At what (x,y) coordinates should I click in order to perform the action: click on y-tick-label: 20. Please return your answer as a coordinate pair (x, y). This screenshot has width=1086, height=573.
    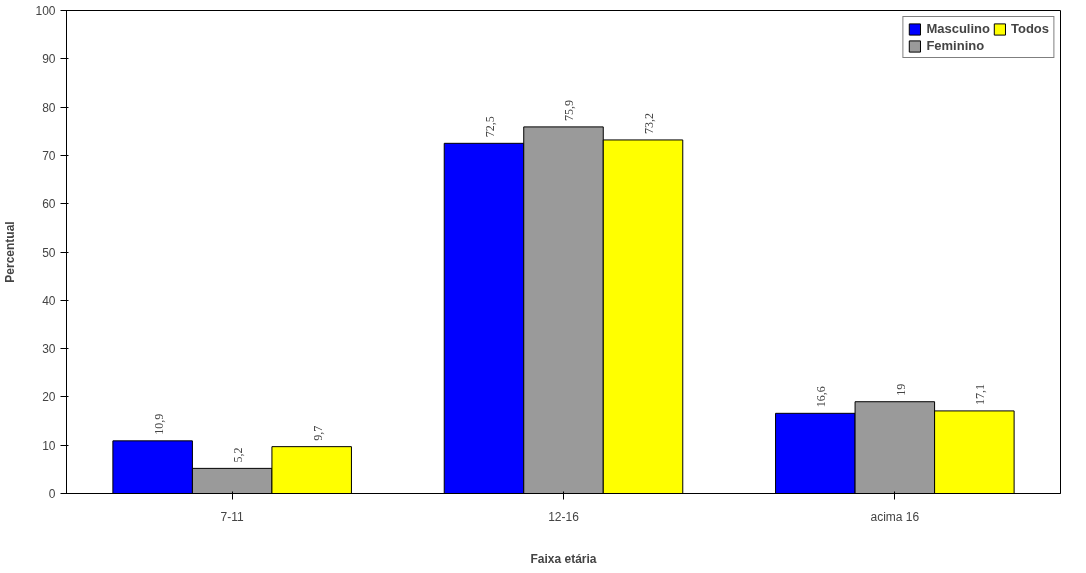
    Looking at the image, I should click on (49, 397).